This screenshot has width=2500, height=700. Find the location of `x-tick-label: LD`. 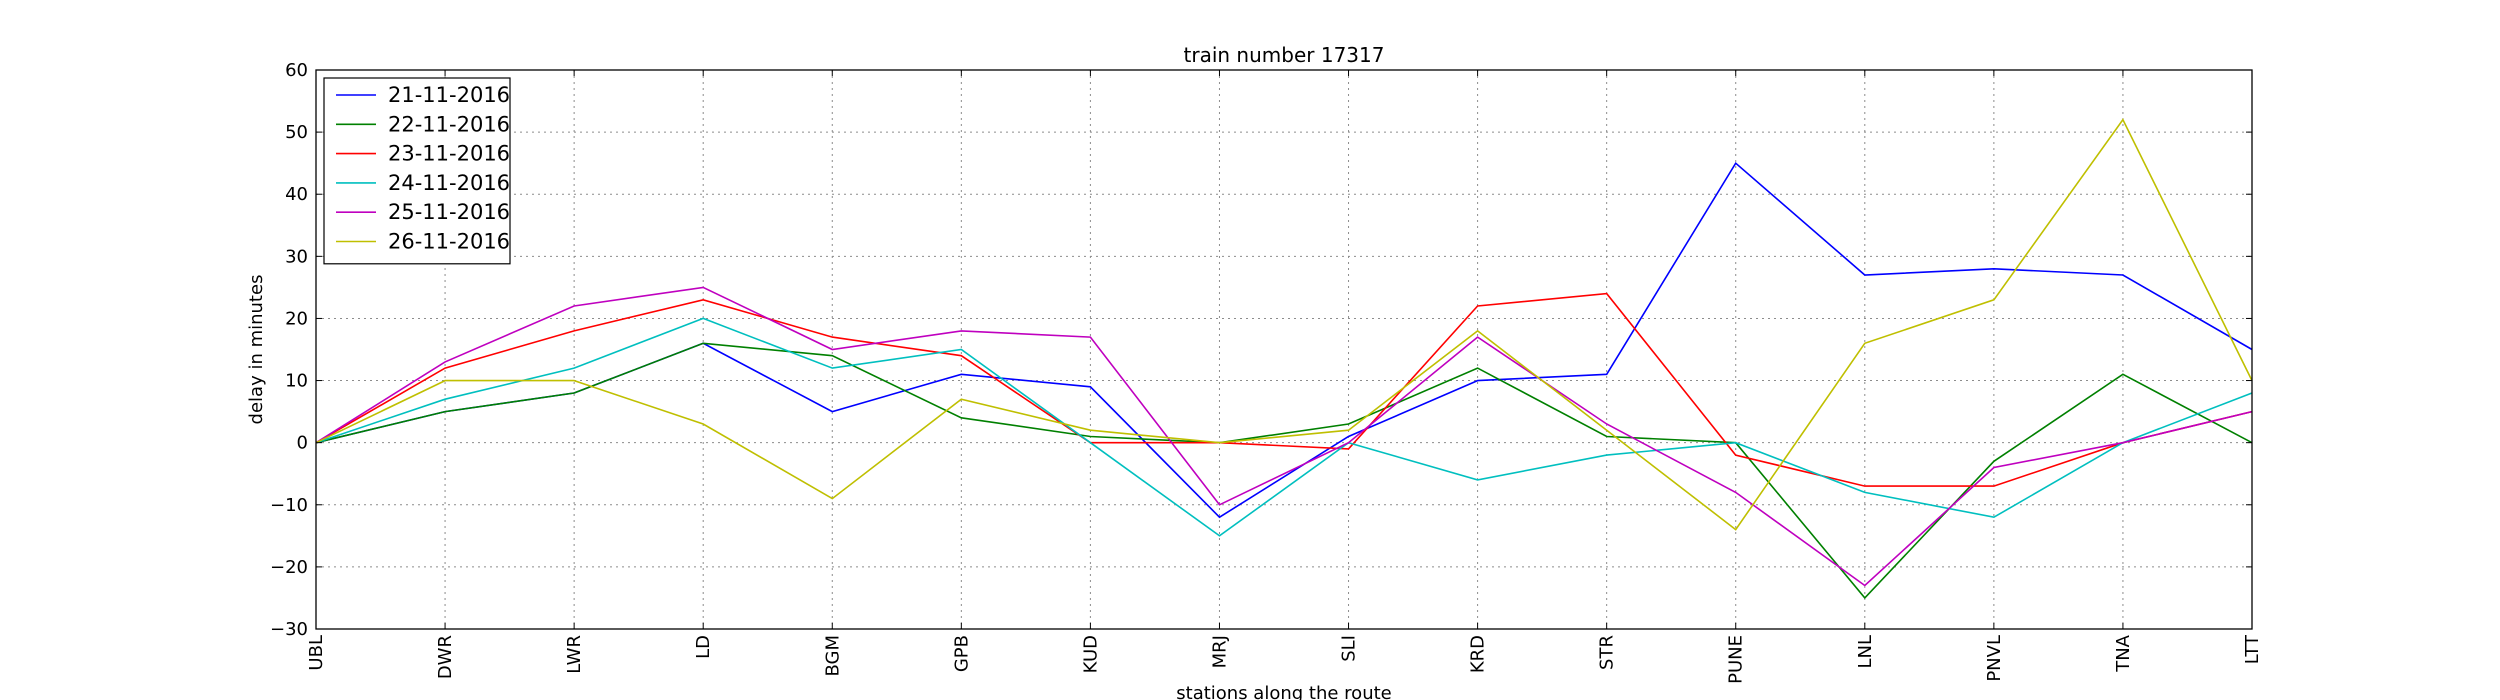

x-tick-label: LD is located at coordinates (703, 647).